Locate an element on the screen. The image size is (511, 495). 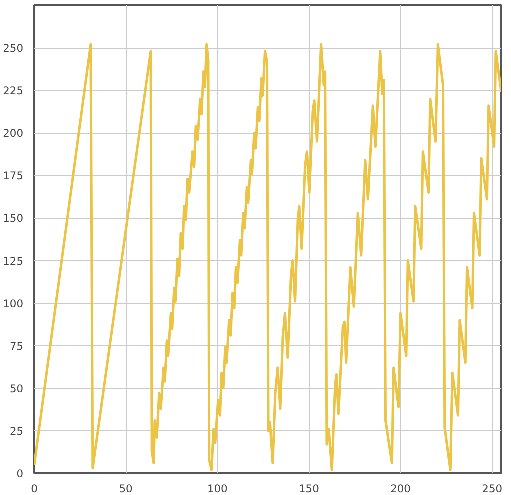
x-tick-label: 100 is located at coordinates (217, 488).